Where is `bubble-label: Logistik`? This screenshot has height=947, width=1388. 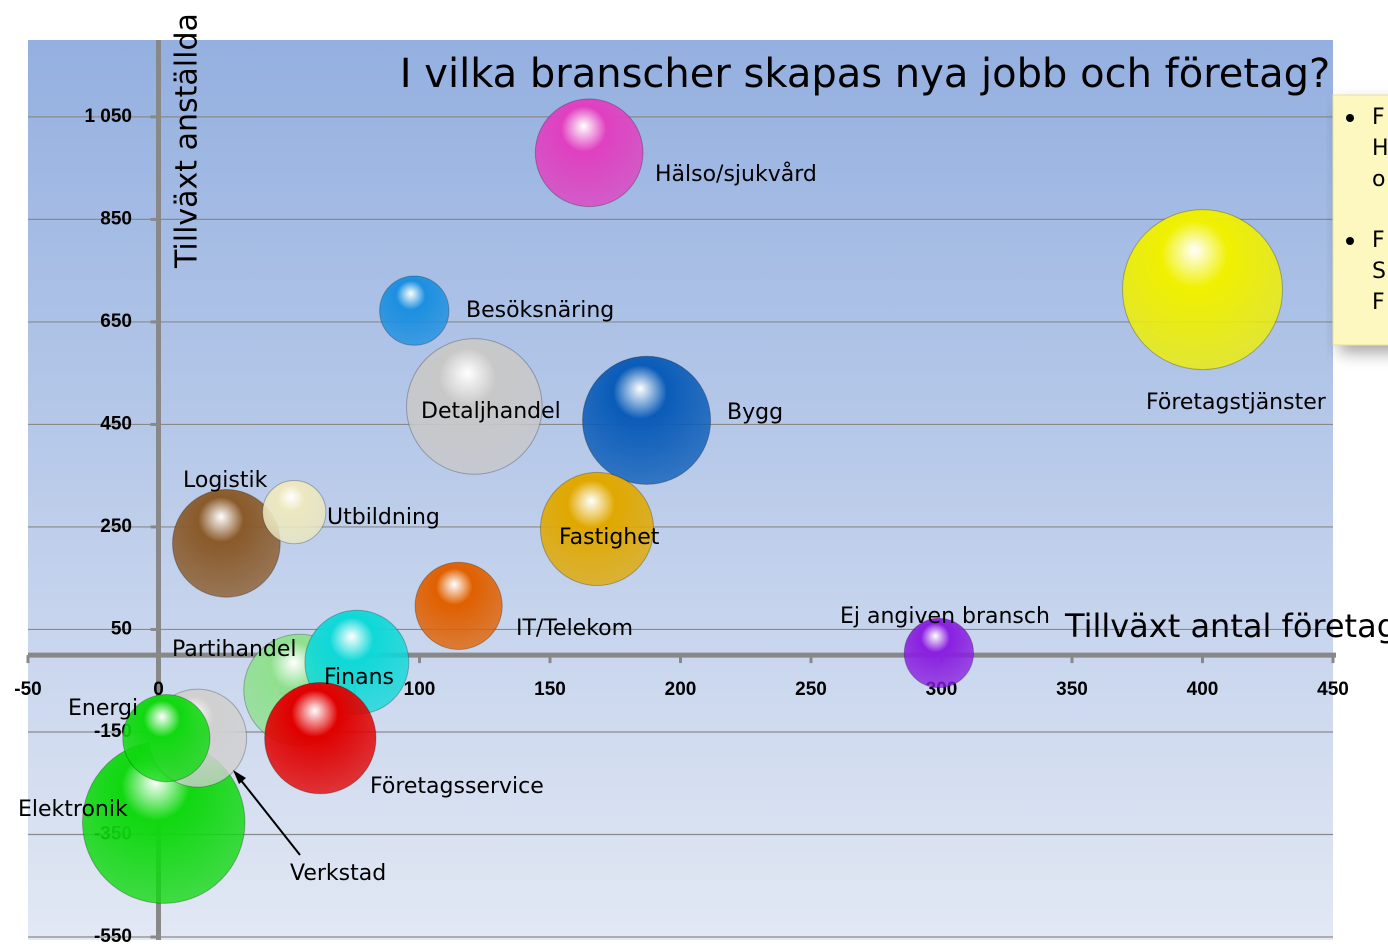
bubble-label: Logistik is located at coordinates (225, 480).